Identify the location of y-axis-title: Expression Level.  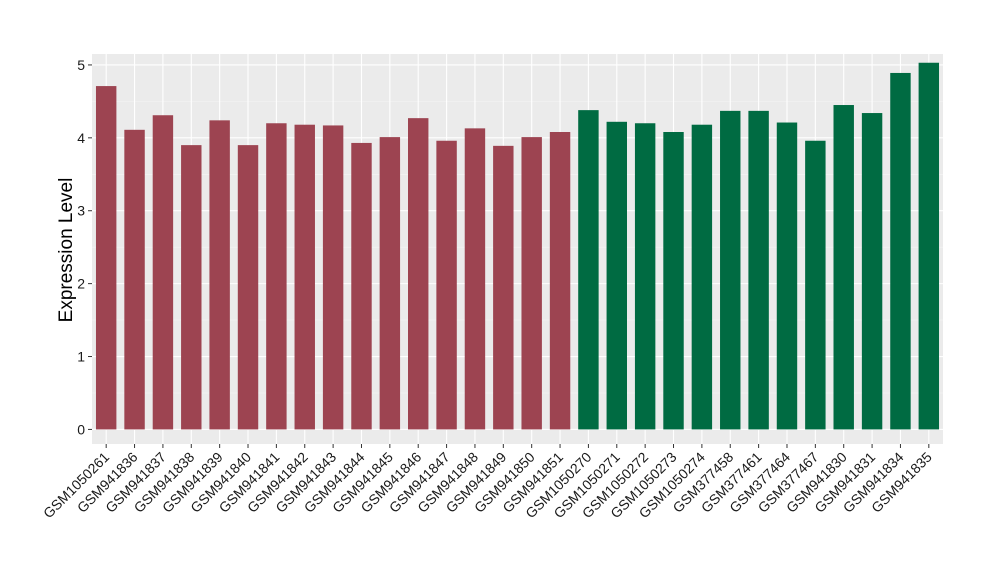
(66, 250).